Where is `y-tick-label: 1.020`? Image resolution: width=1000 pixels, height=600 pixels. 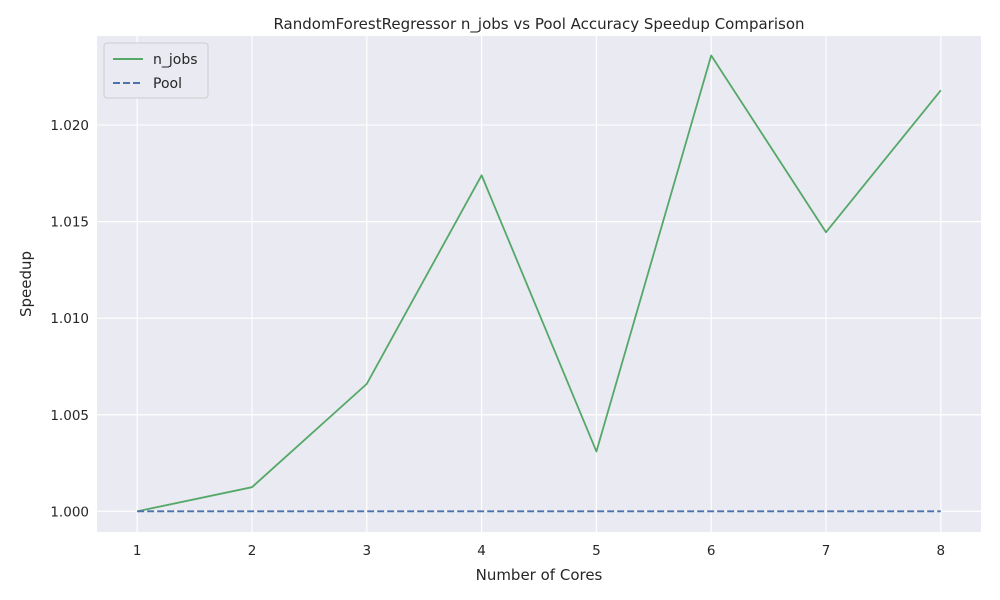
y-tick-label: 1.020 is located at coordinates (69, 126).